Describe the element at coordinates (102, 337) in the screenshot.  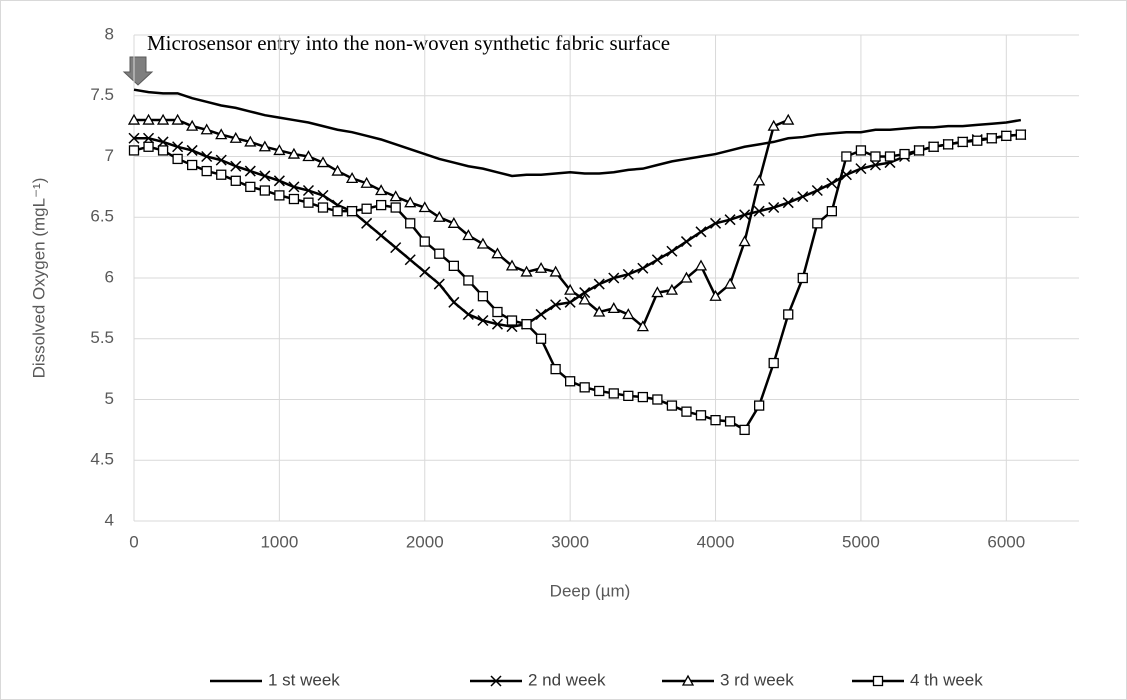
I see `y-tick-label: 5.5` at that location.